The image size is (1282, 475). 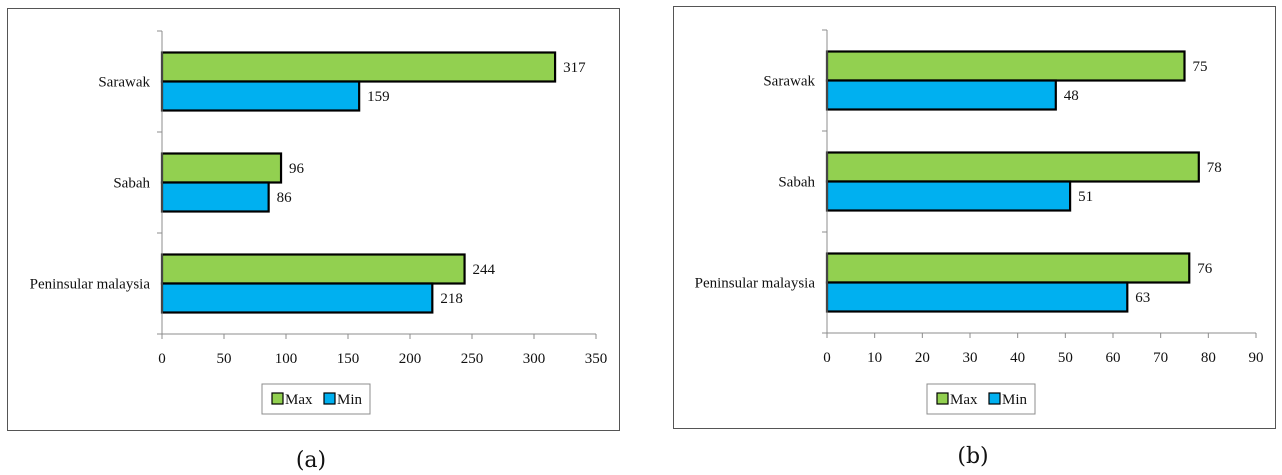 I want to click on chart-a-category-label: Sarawak, so click(x=124, y=83).